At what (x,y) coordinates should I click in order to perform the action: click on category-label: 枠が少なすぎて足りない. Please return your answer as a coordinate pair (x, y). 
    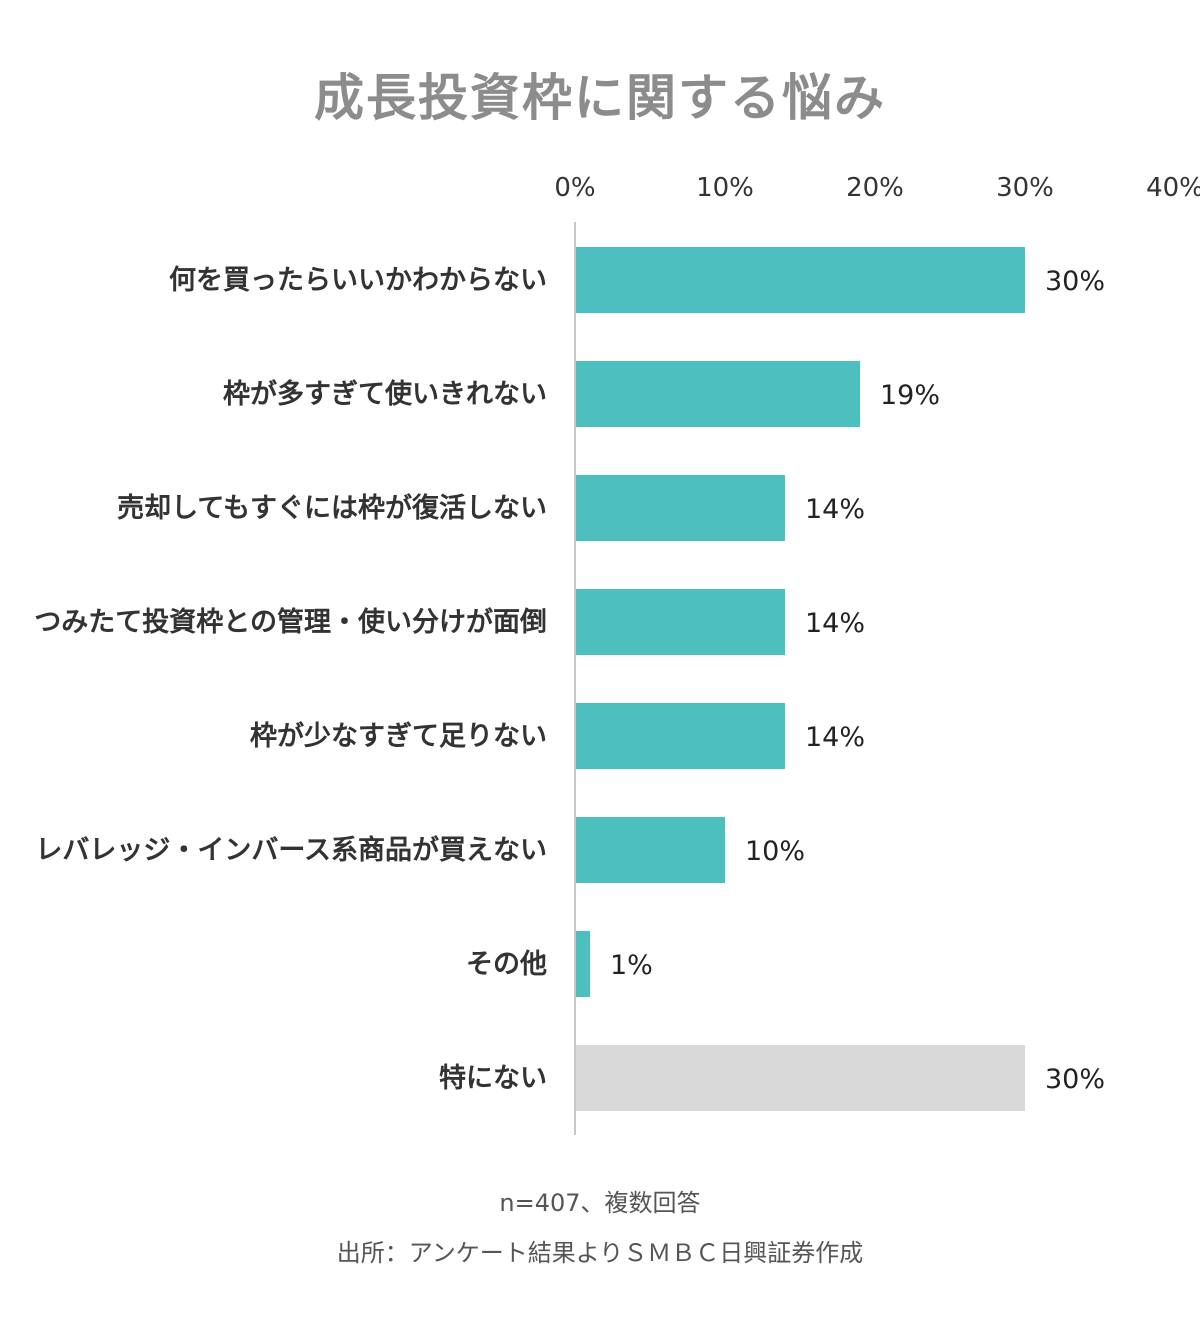
    Looking at the image, I should click on (398, 736).